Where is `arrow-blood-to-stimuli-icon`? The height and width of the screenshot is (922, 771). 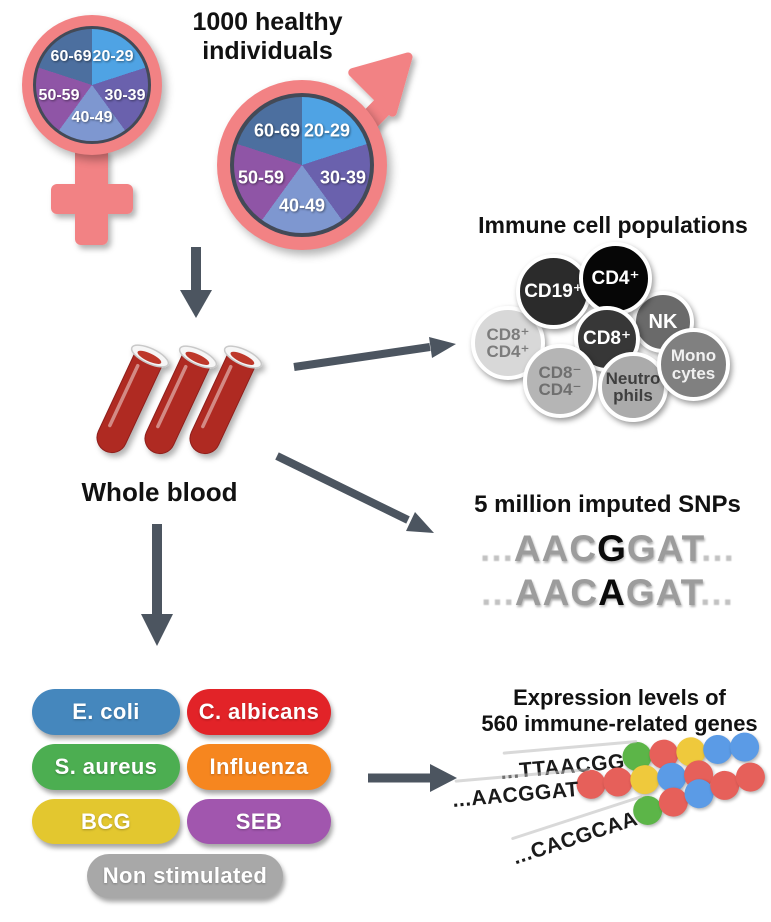
arrow-blood-to-stimuli-icon is located at coordinates (157, 585).